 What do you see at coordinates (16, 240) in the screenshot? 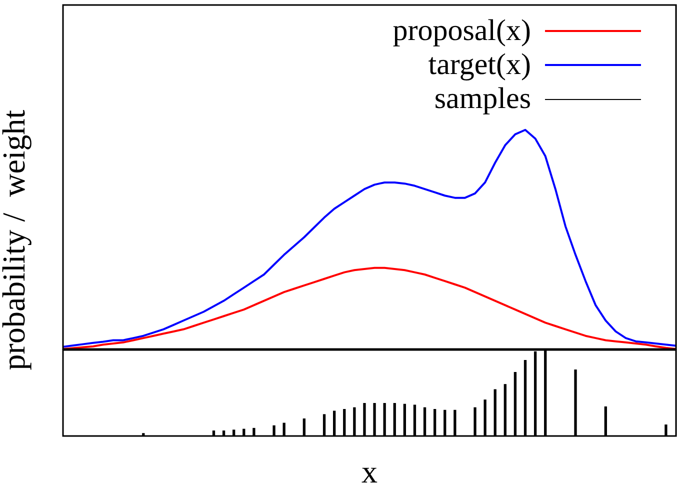
I see `y-axis-title: probability / weight` at bounding box center [16, 240].